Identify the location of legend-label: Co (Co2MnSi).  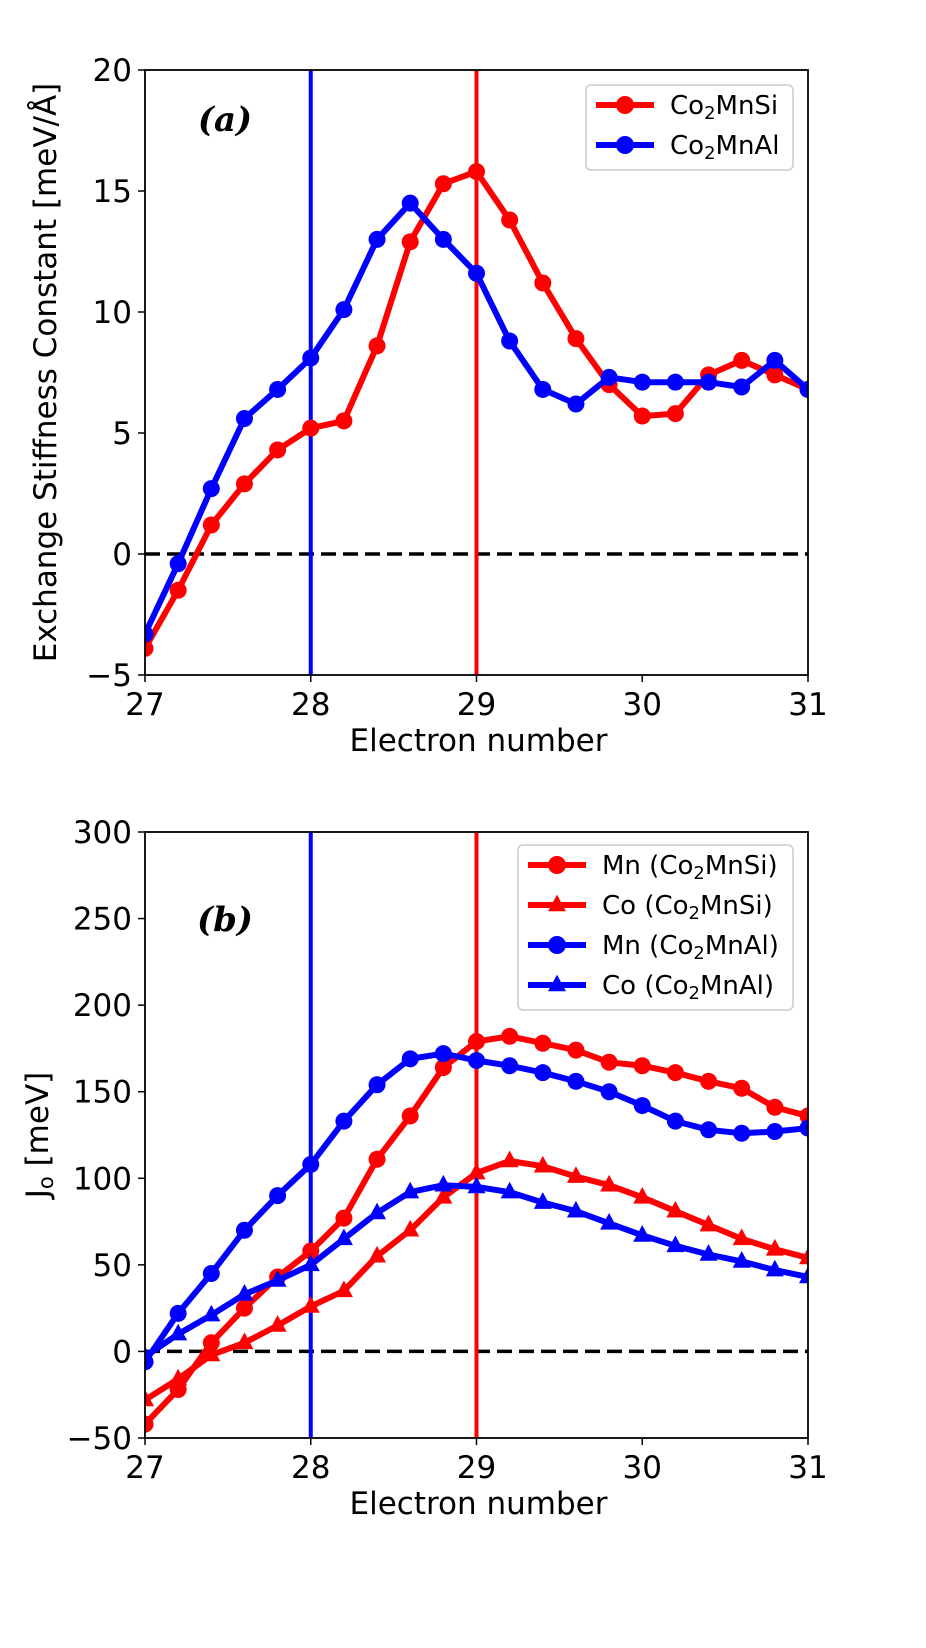
(687, 907).